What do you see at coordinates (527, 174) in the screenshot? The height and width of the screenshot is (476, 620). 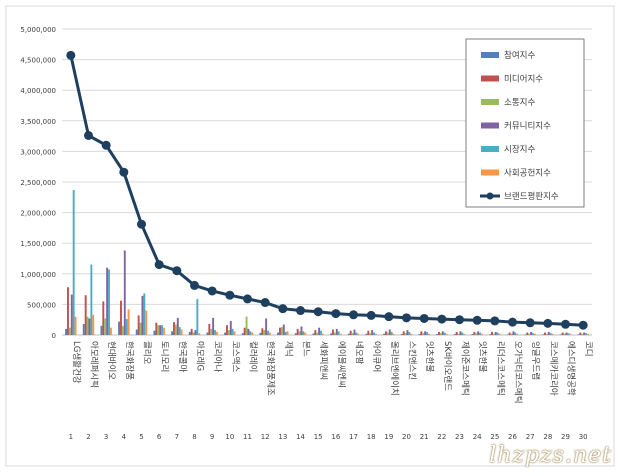 I see `legend-label: 사회공헌지수` at bounding box center [527, 174].